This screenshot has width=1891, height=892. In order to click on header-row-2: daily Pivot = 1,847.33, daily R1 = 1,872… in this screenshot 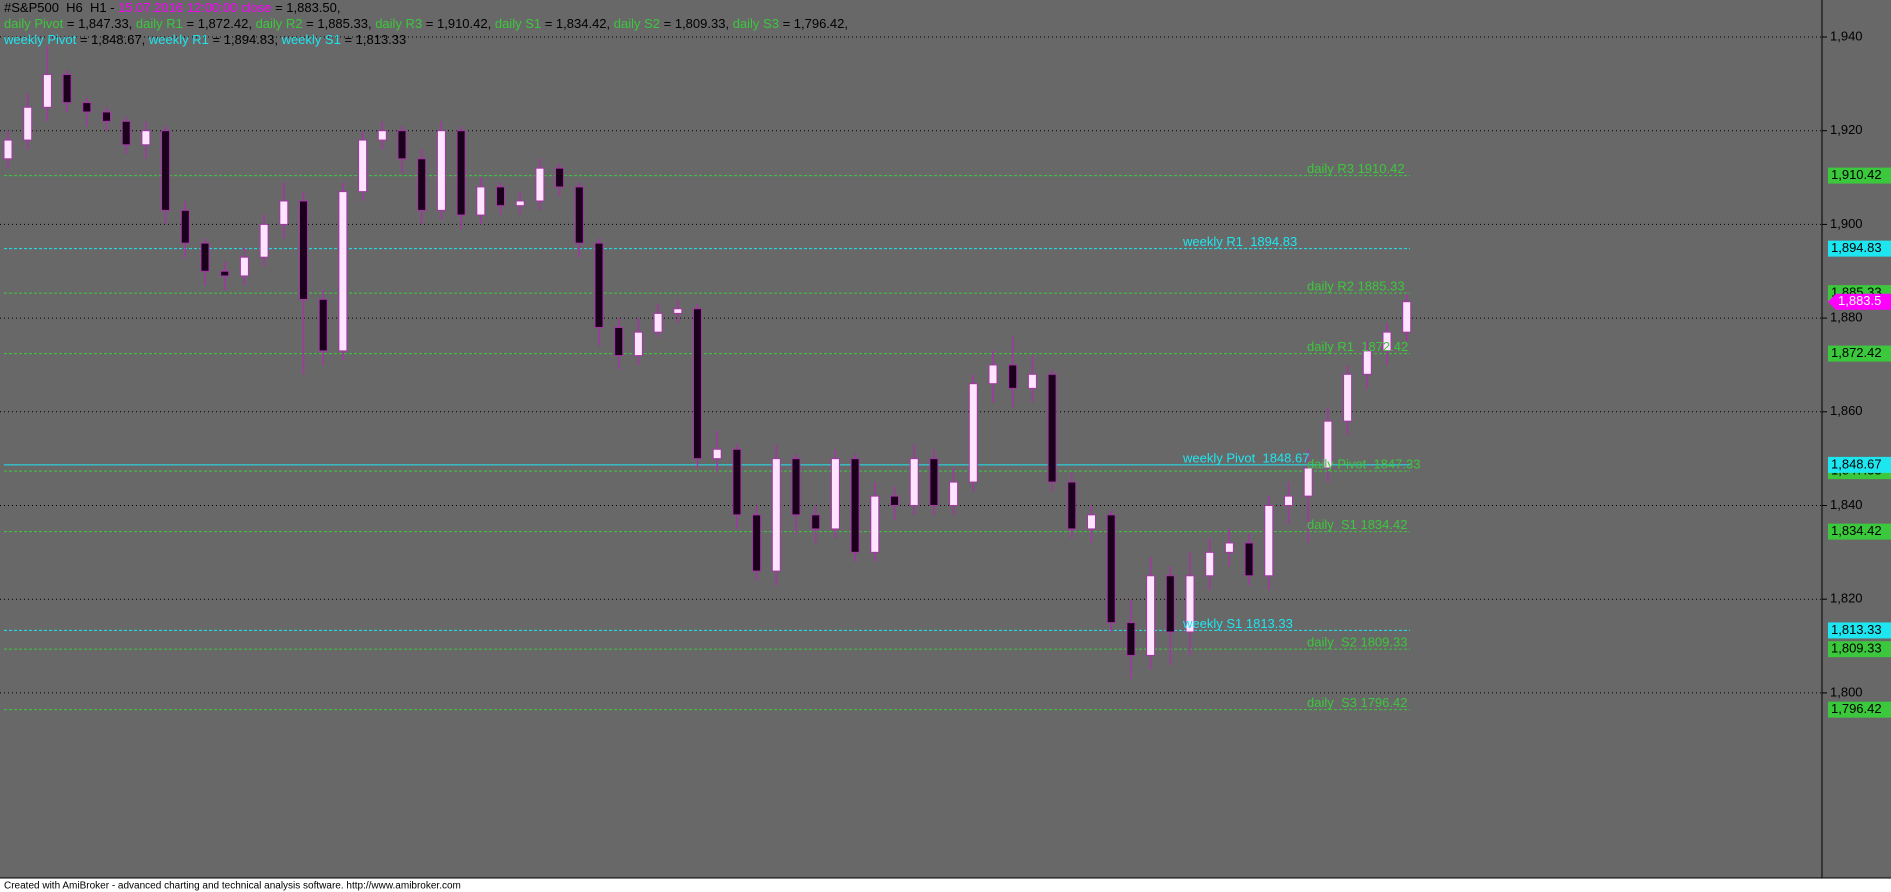, I will do `click(428, 23)`.